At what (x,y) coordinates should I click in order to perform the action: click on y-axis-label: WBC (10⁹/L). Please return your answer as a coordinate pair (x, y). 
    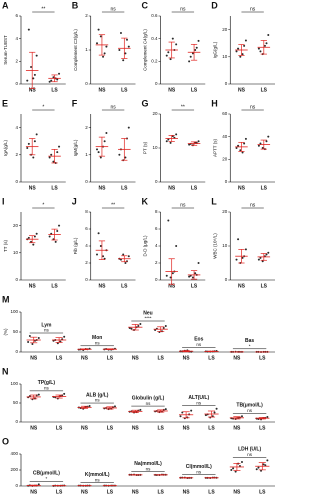
    Looking at the image, I should click on (214, 246).